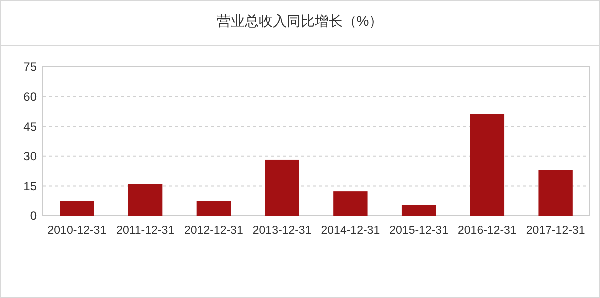 The image size is (600, 298). Describe the element at coordinates (556, 231) in the screenshot. I see `x-tick-label: 2017-12-31` at that location.